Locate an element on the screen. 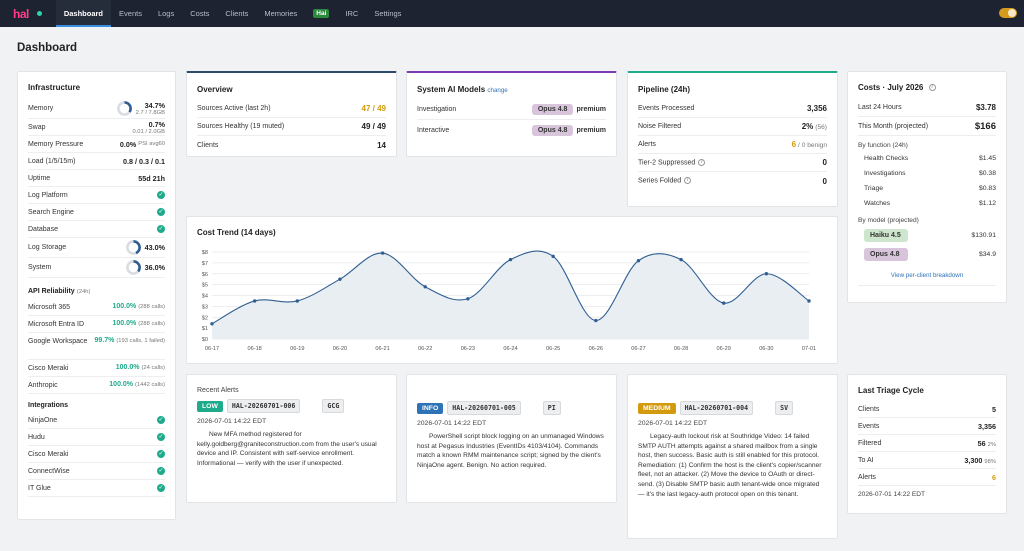  nav-events: Events is located at coordinates (130, 13).